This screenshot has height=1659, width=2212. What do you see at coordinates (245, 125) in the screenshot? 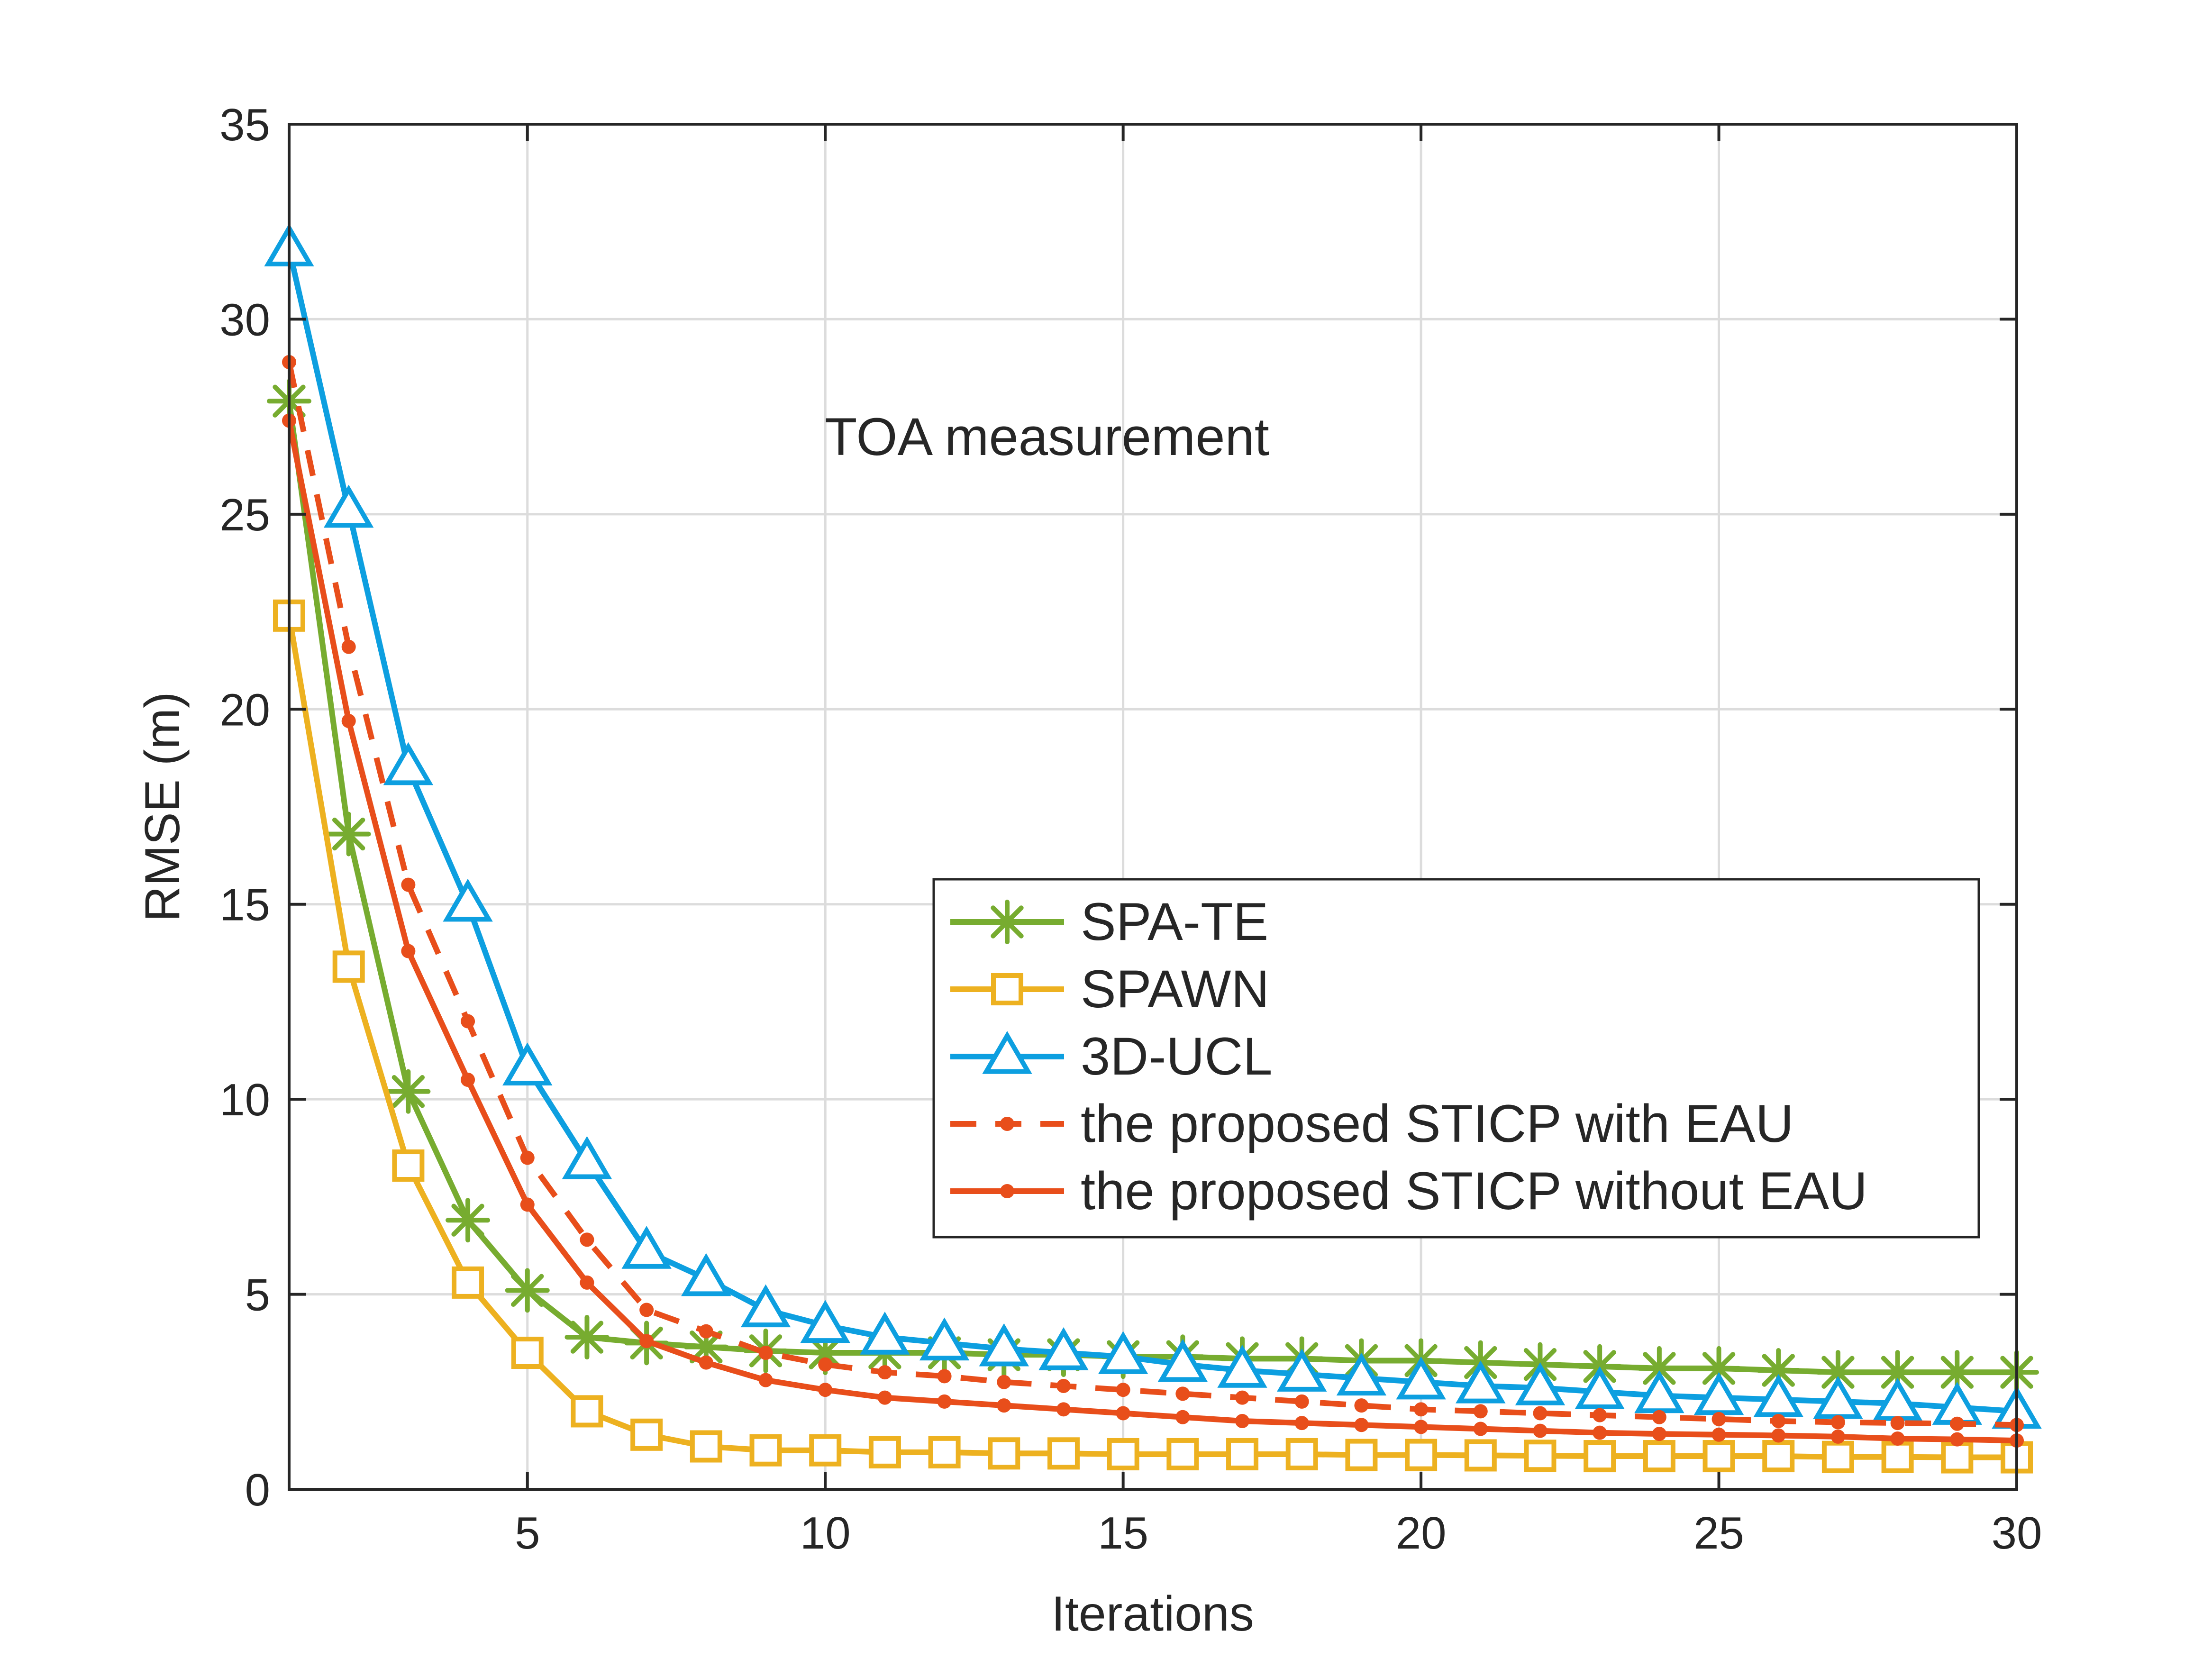
I see `y-tick-label: 35` at bounding box center [245, 125].